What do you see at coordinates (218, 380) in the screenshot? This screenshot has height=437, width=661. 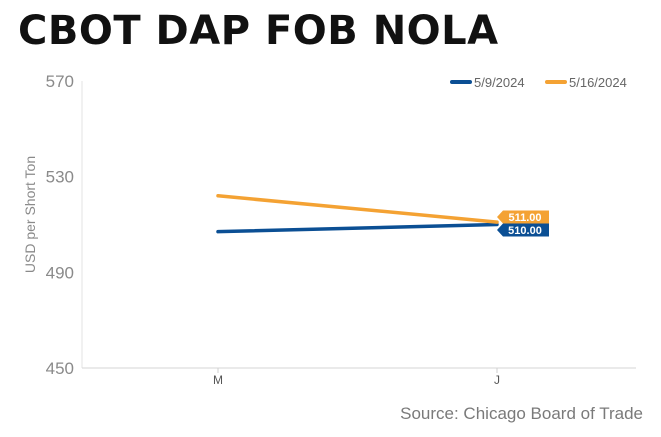 I see `x-tick-label: M` at bounding box center [218, 380].